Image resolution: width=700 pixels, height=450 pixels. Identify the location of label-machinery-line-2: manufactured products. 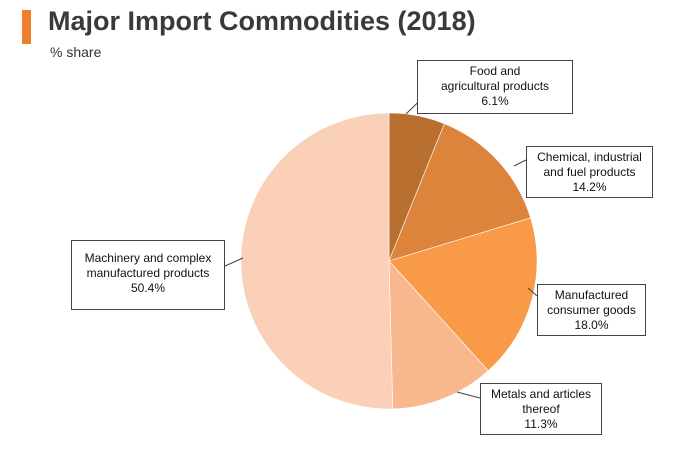
(148, 273).